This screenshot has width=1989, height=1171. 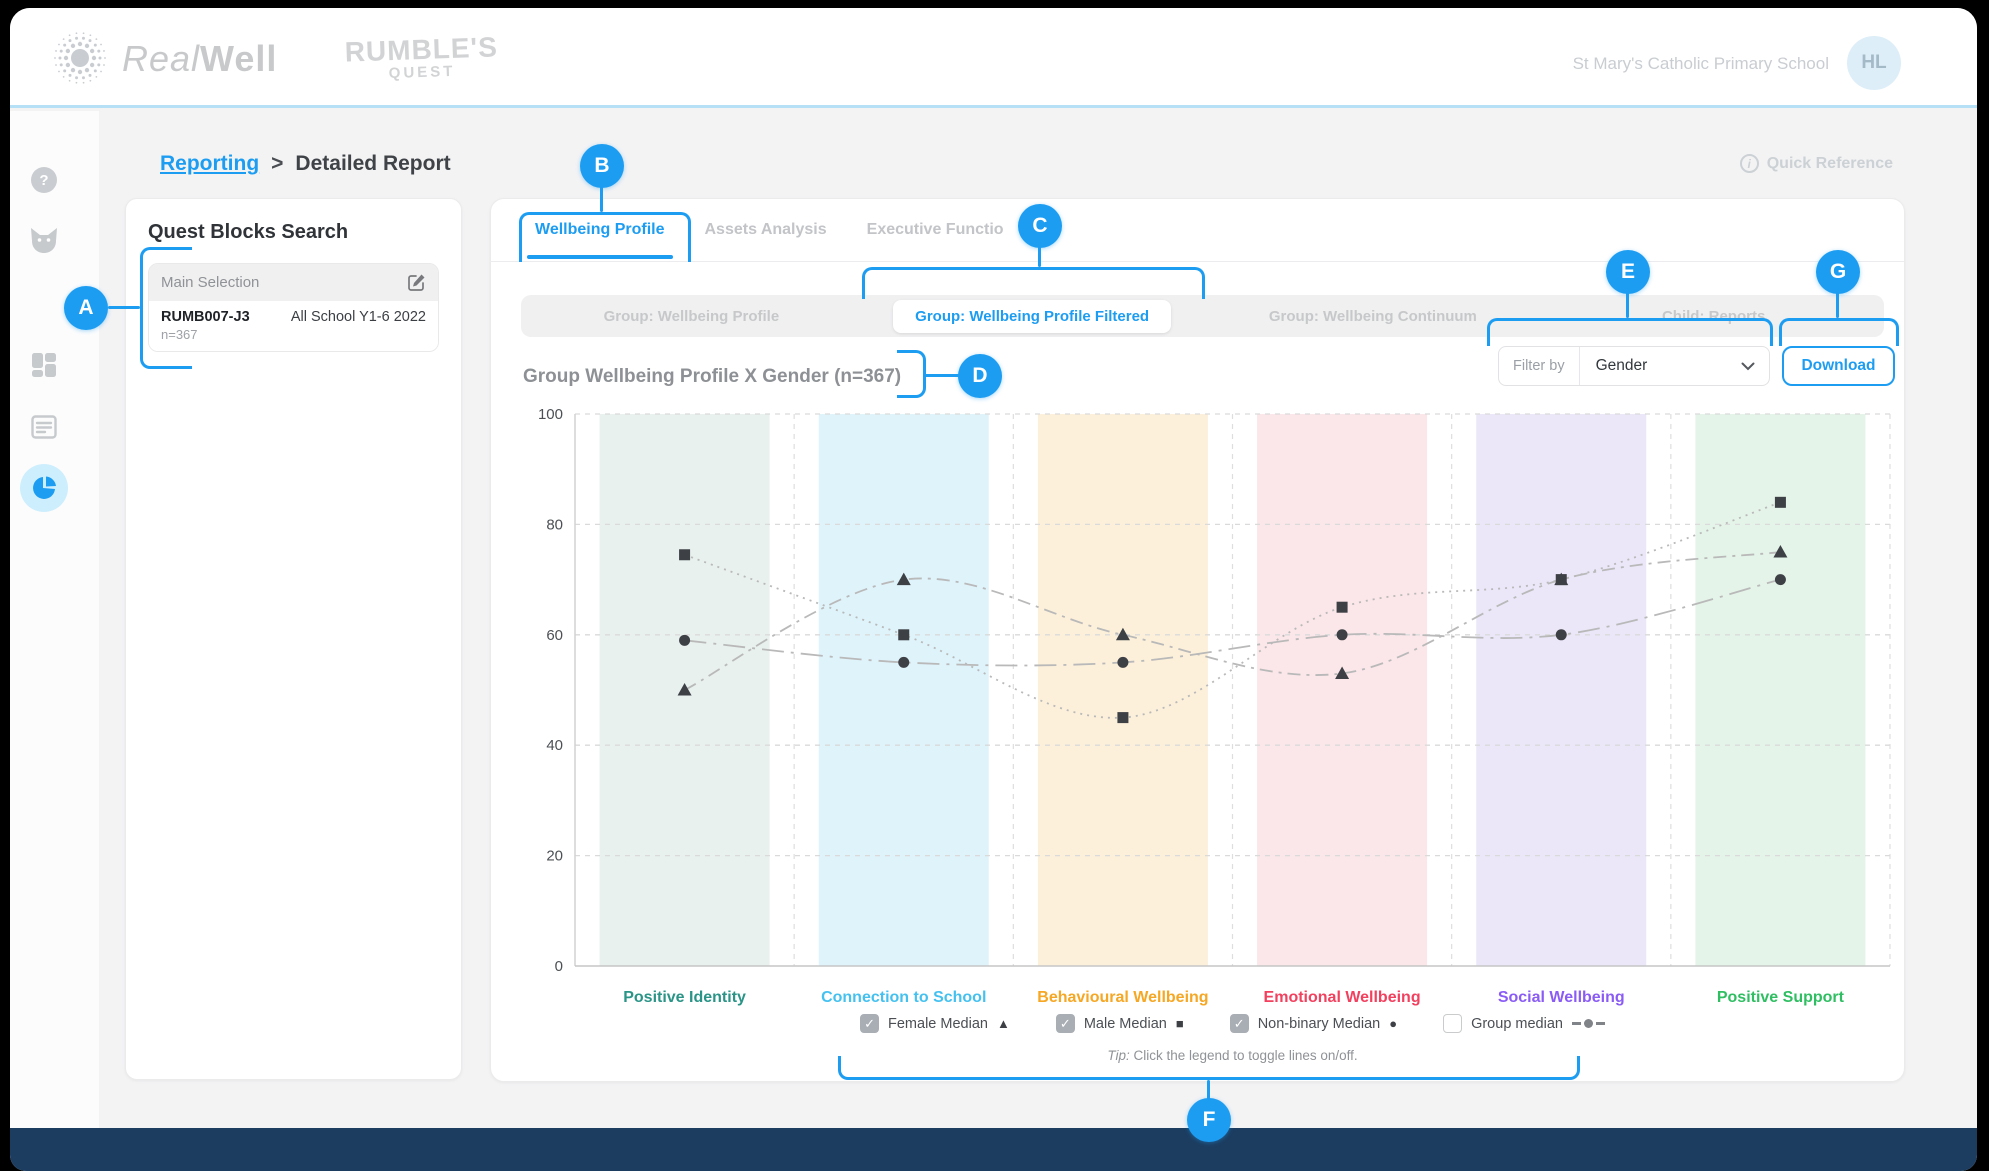 What do you see at coordinates (1372, 316) in the screenshot?
I see `subtab-group-wellbeing-continuum: Group: Wellbeing Continuum` at bounding box center [1372, 316].